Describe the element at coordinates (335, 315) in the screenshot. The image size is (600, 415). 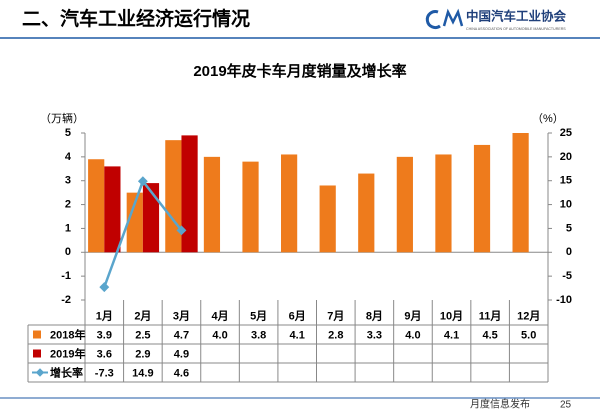
I see `x-tick-label: 7月` at that location.